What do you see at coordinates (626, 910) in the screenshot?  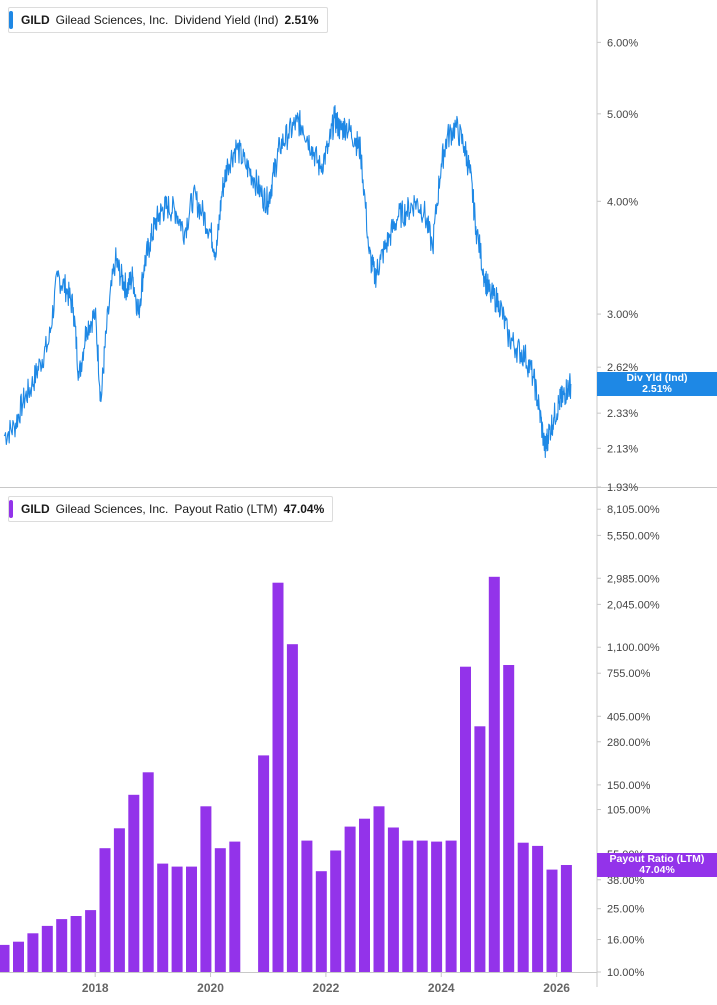 I see `payout-y-tick-label: 25.00%` at bounding box center [626, 910].